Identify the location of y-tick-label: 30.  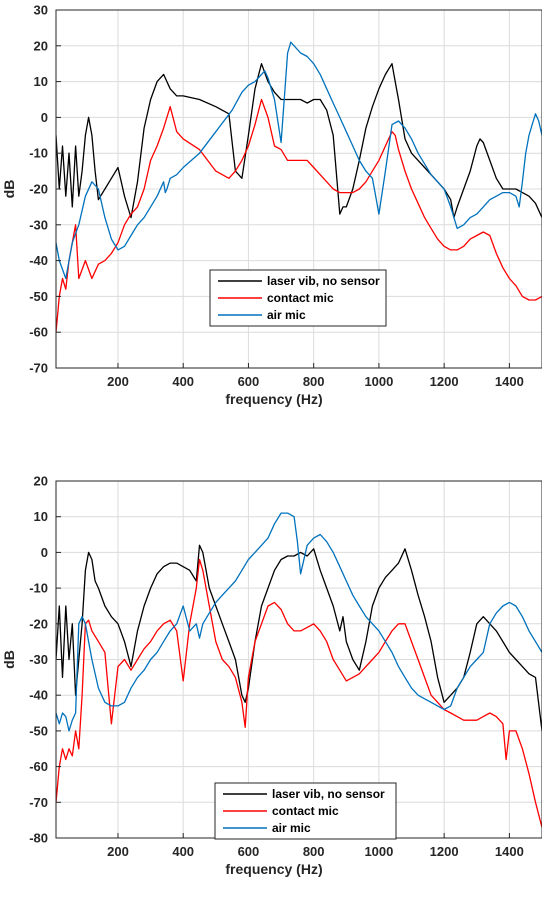
(41, 10).